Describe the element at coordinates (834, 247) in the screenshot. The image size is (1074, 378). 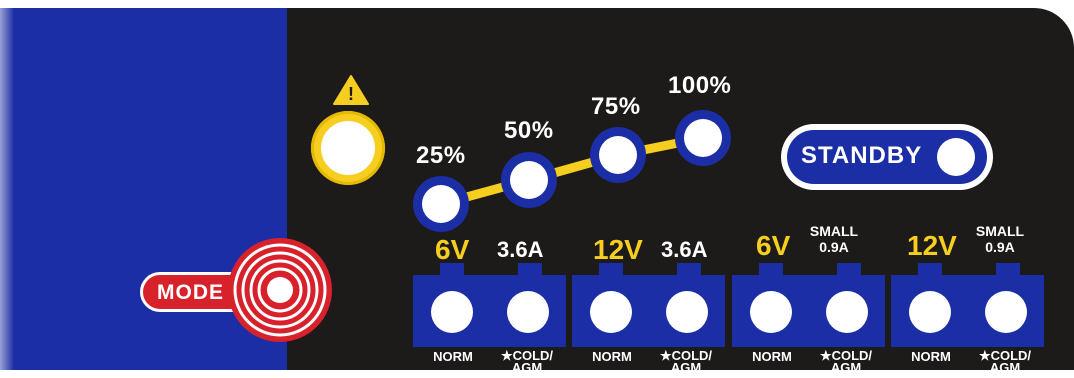
I see `channel-3-current-bottom: 0.9A` at that location.